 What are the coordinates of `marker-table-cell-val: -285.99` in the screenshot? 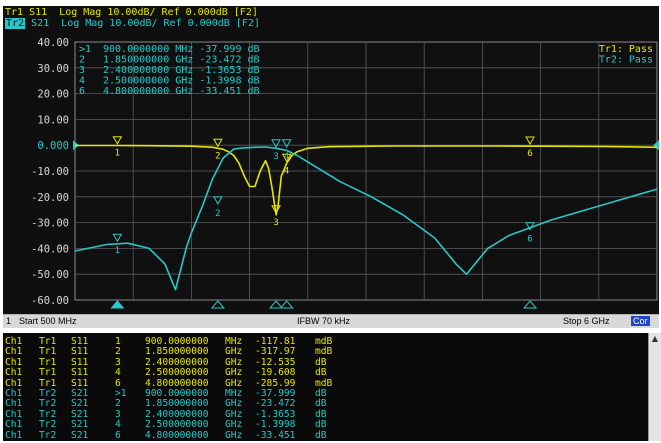 It's located at (275, 383).